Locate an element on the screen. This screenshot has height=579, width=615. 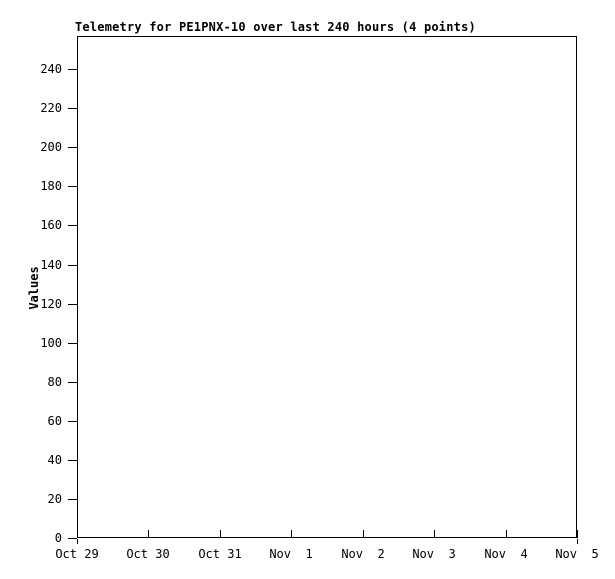
x-tick-label: Oct 31 is located at coordinates (220, 554).